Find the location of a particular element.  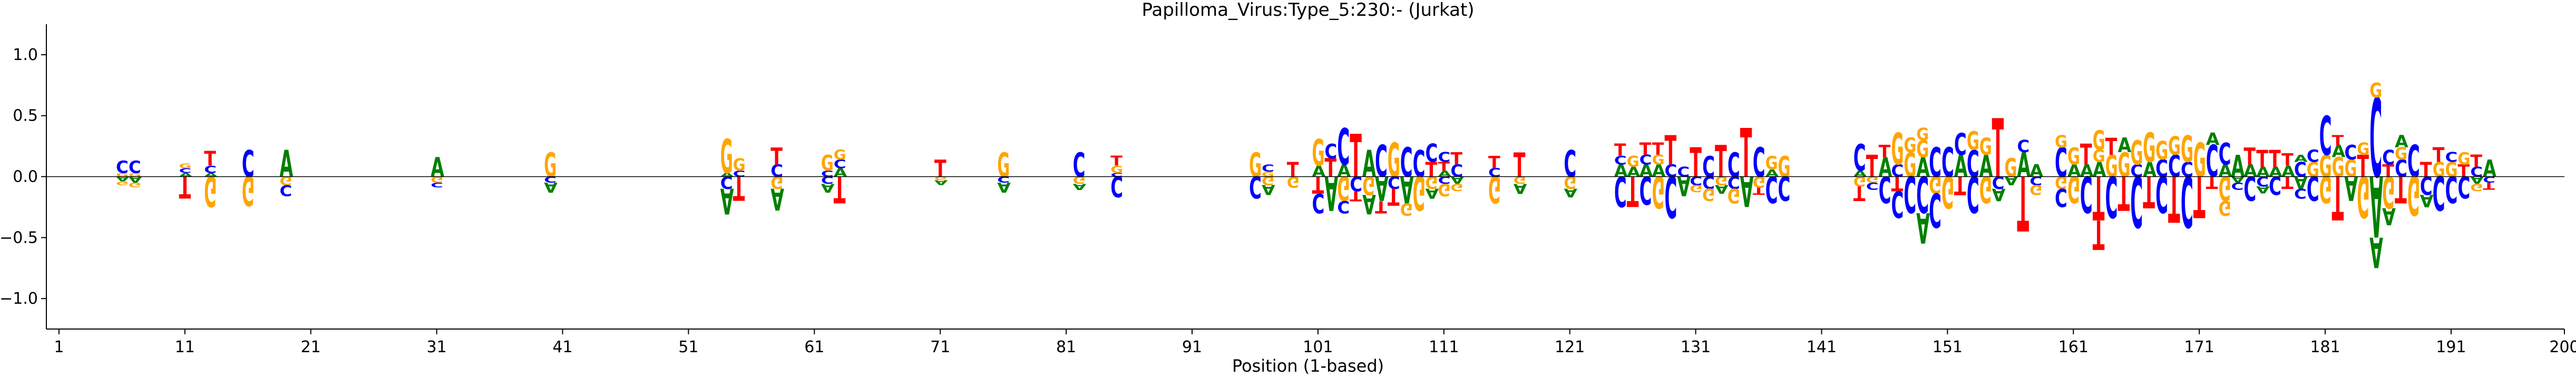

y-tick-label: 0.5 is located at coordinates (25, 116).